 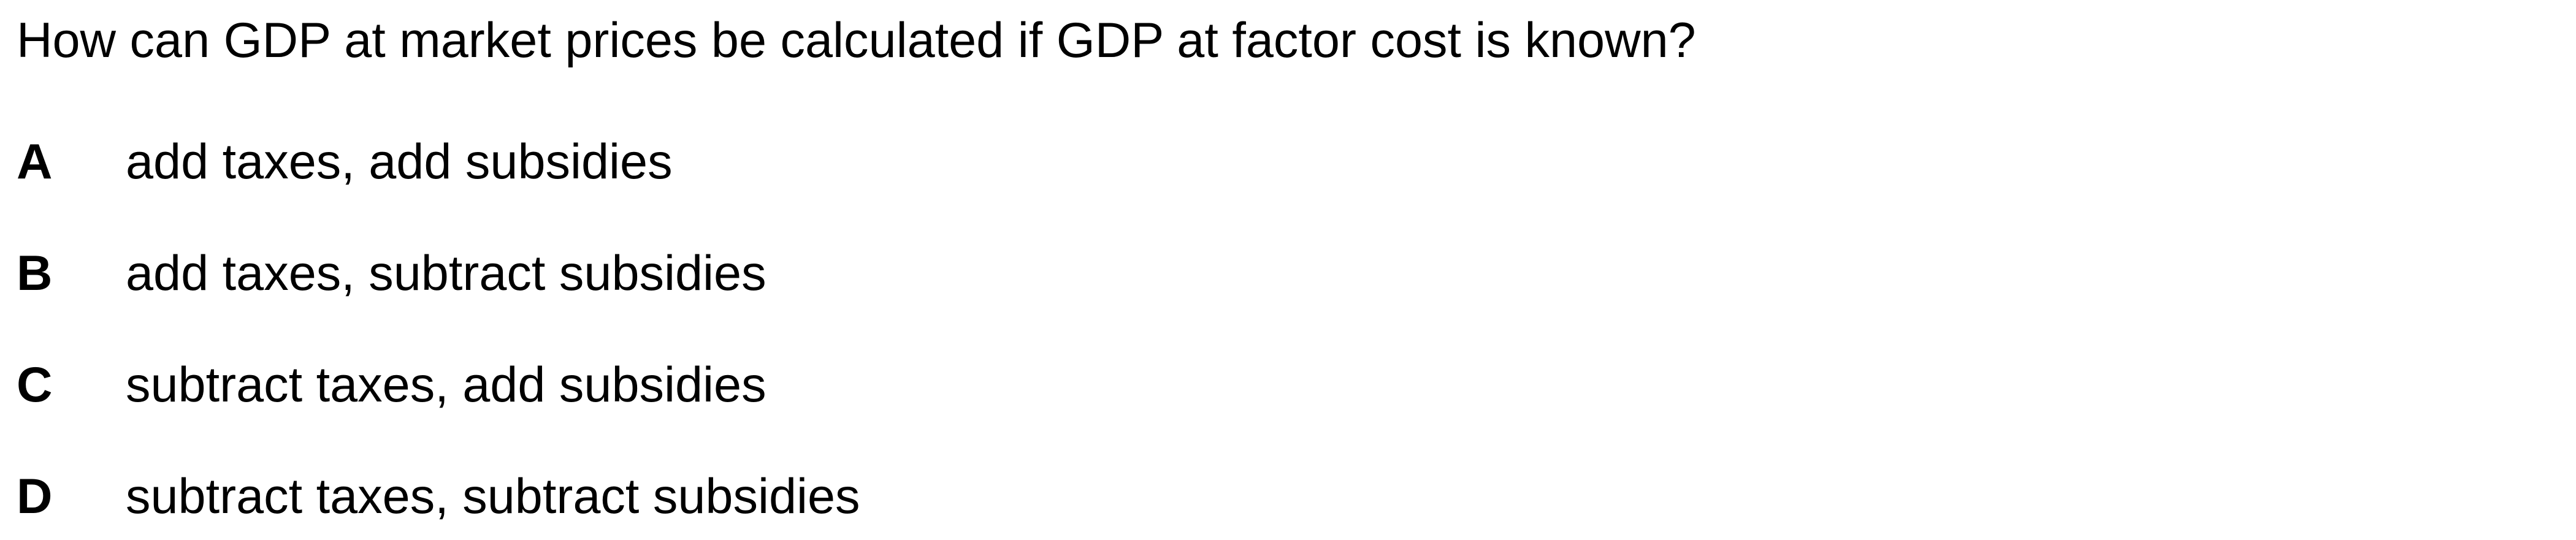 What do you see at coordinates (691, 161) in the screenshot?
I see `option-a: A add taxes, add subsidies` at bounding box center [691, 161].